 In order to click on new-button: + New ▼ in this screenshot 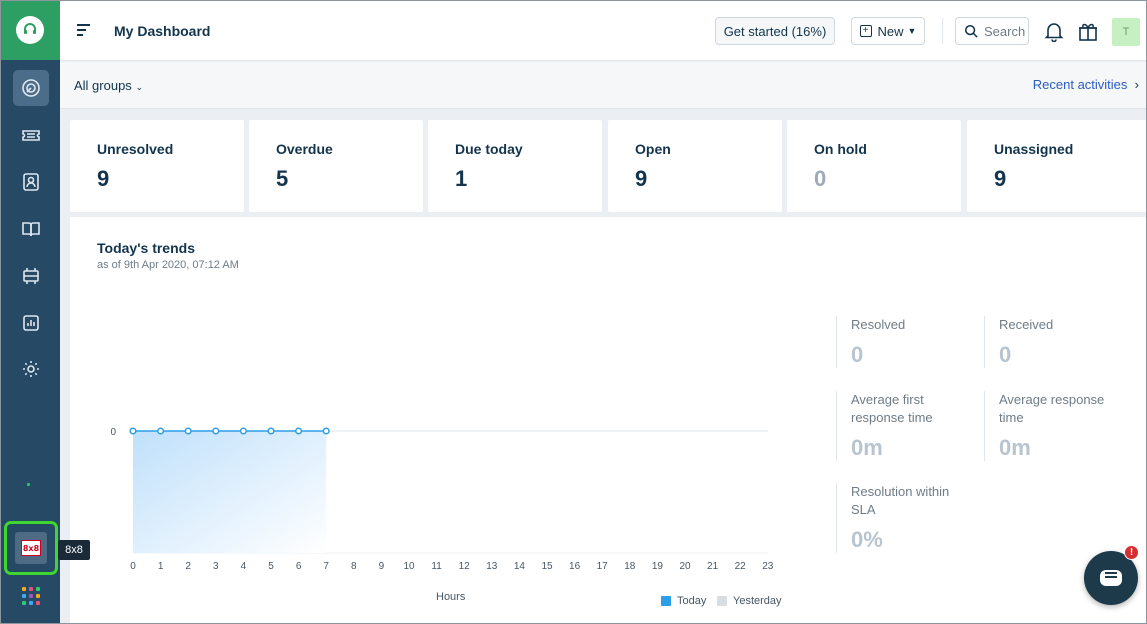, I will do `click(888, 31)`.